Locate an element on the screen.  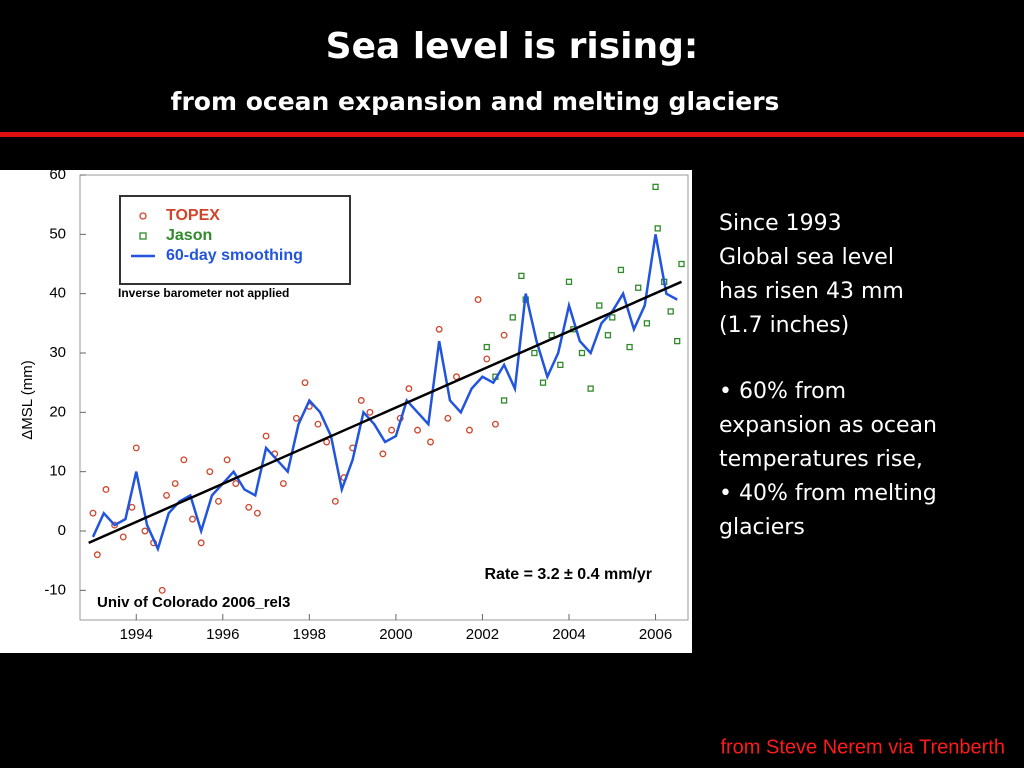
note-line: (1.7 inches) is located at coordinates (784, 325).